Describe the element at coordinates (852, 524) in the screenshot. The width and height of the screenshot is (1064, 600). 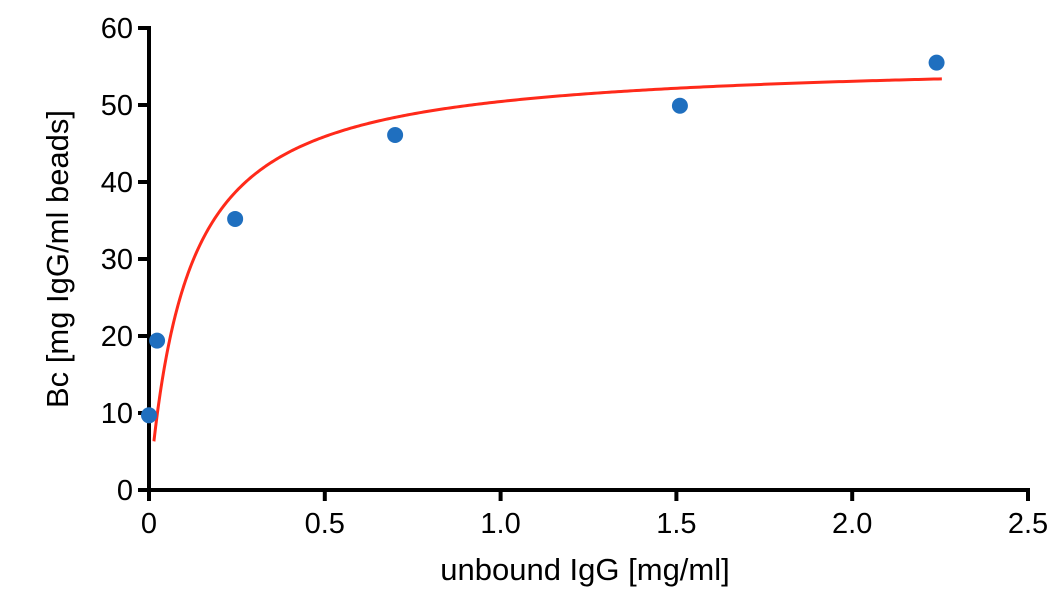
I see `x-tick-label: 2.0` at that location.